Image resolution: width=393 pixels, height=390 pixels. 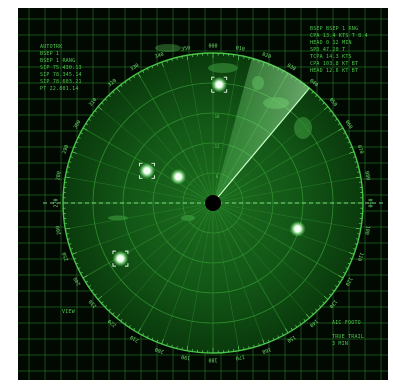 I want to click on bearing-label: 300, so click(x=78, y=124).